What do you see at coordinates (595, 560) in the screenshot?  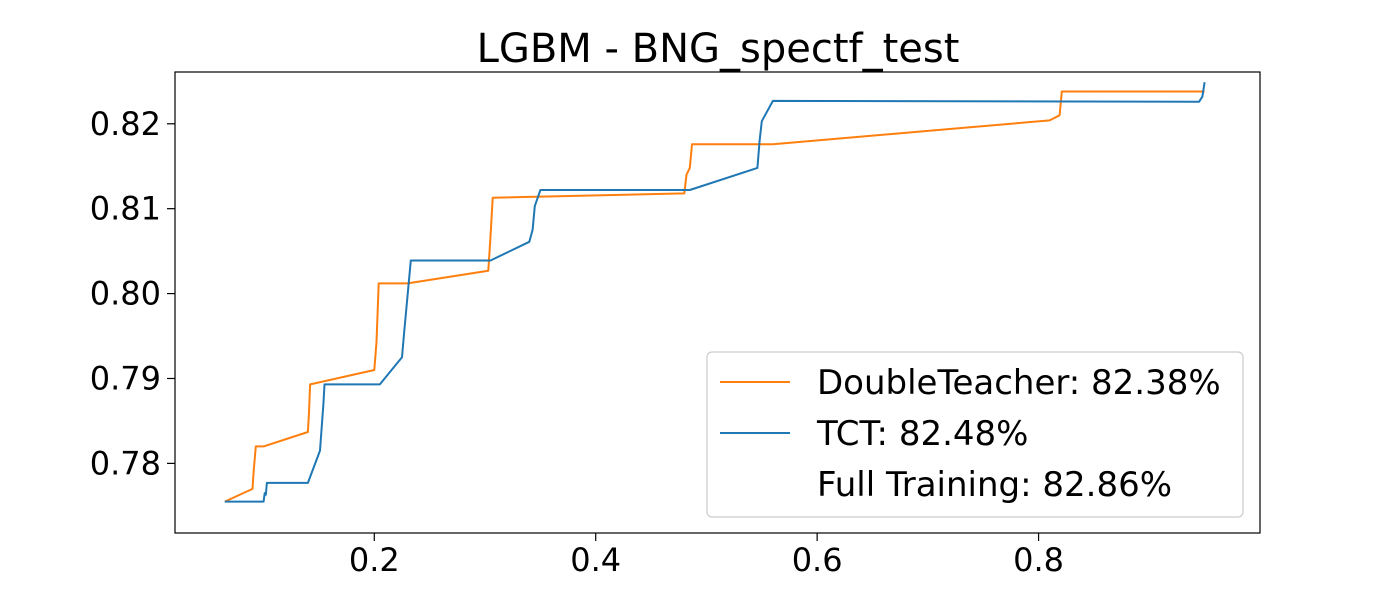 I see `x-tick-label: 0.4` at bounding box center [595, 560].